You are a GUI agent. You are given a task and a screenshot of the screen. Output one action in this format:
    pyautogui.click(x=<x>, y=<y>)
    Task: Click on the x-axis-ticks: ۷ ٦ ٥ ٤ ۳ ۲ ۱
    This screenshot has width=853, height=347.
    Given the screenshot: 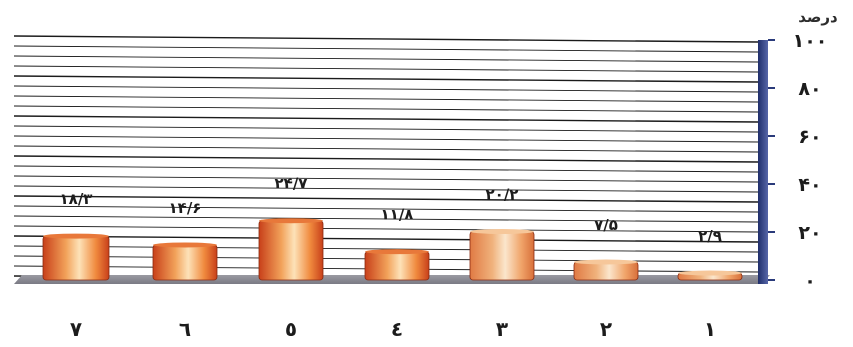 What is the action you would take?
    pyautogui.click(x=393, y=329)
    